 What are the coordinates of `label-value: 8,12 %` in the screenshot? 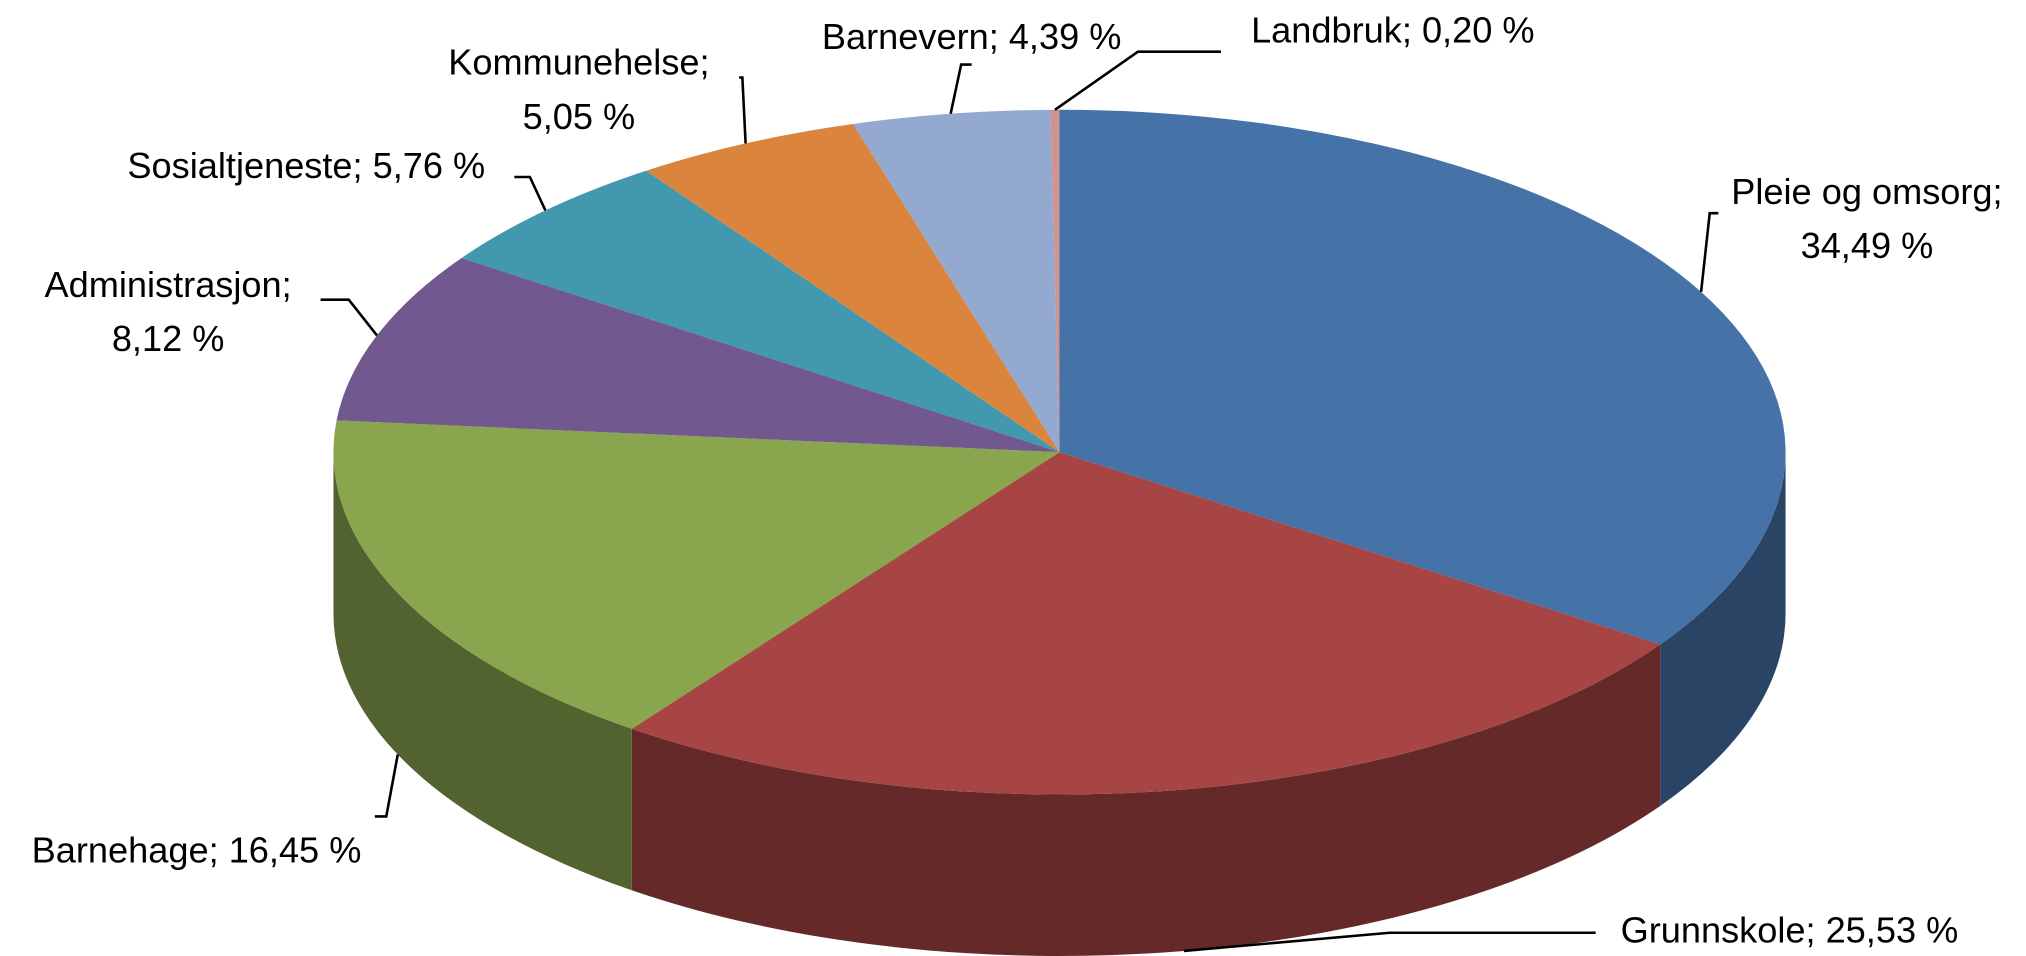 It's located at (168, 338).